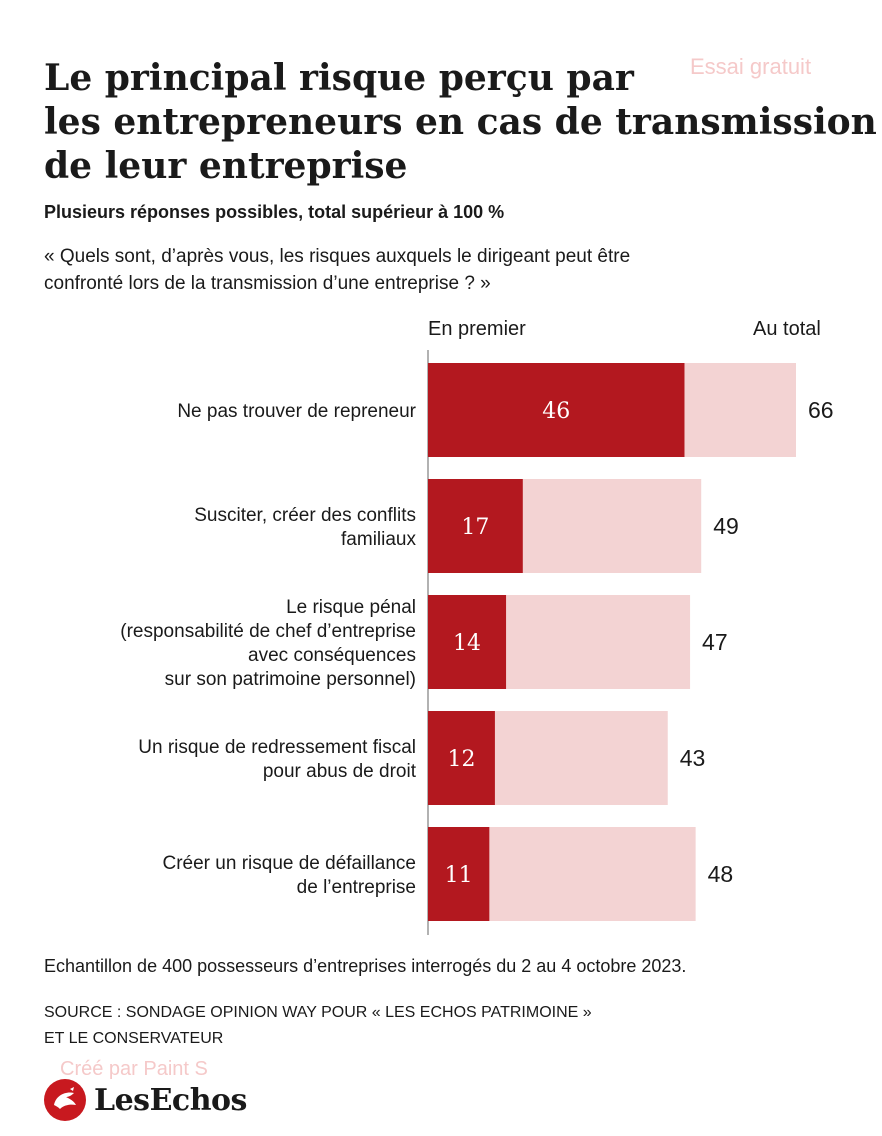  I want to click on data-label-en-premier: 46, so click(556, 411).